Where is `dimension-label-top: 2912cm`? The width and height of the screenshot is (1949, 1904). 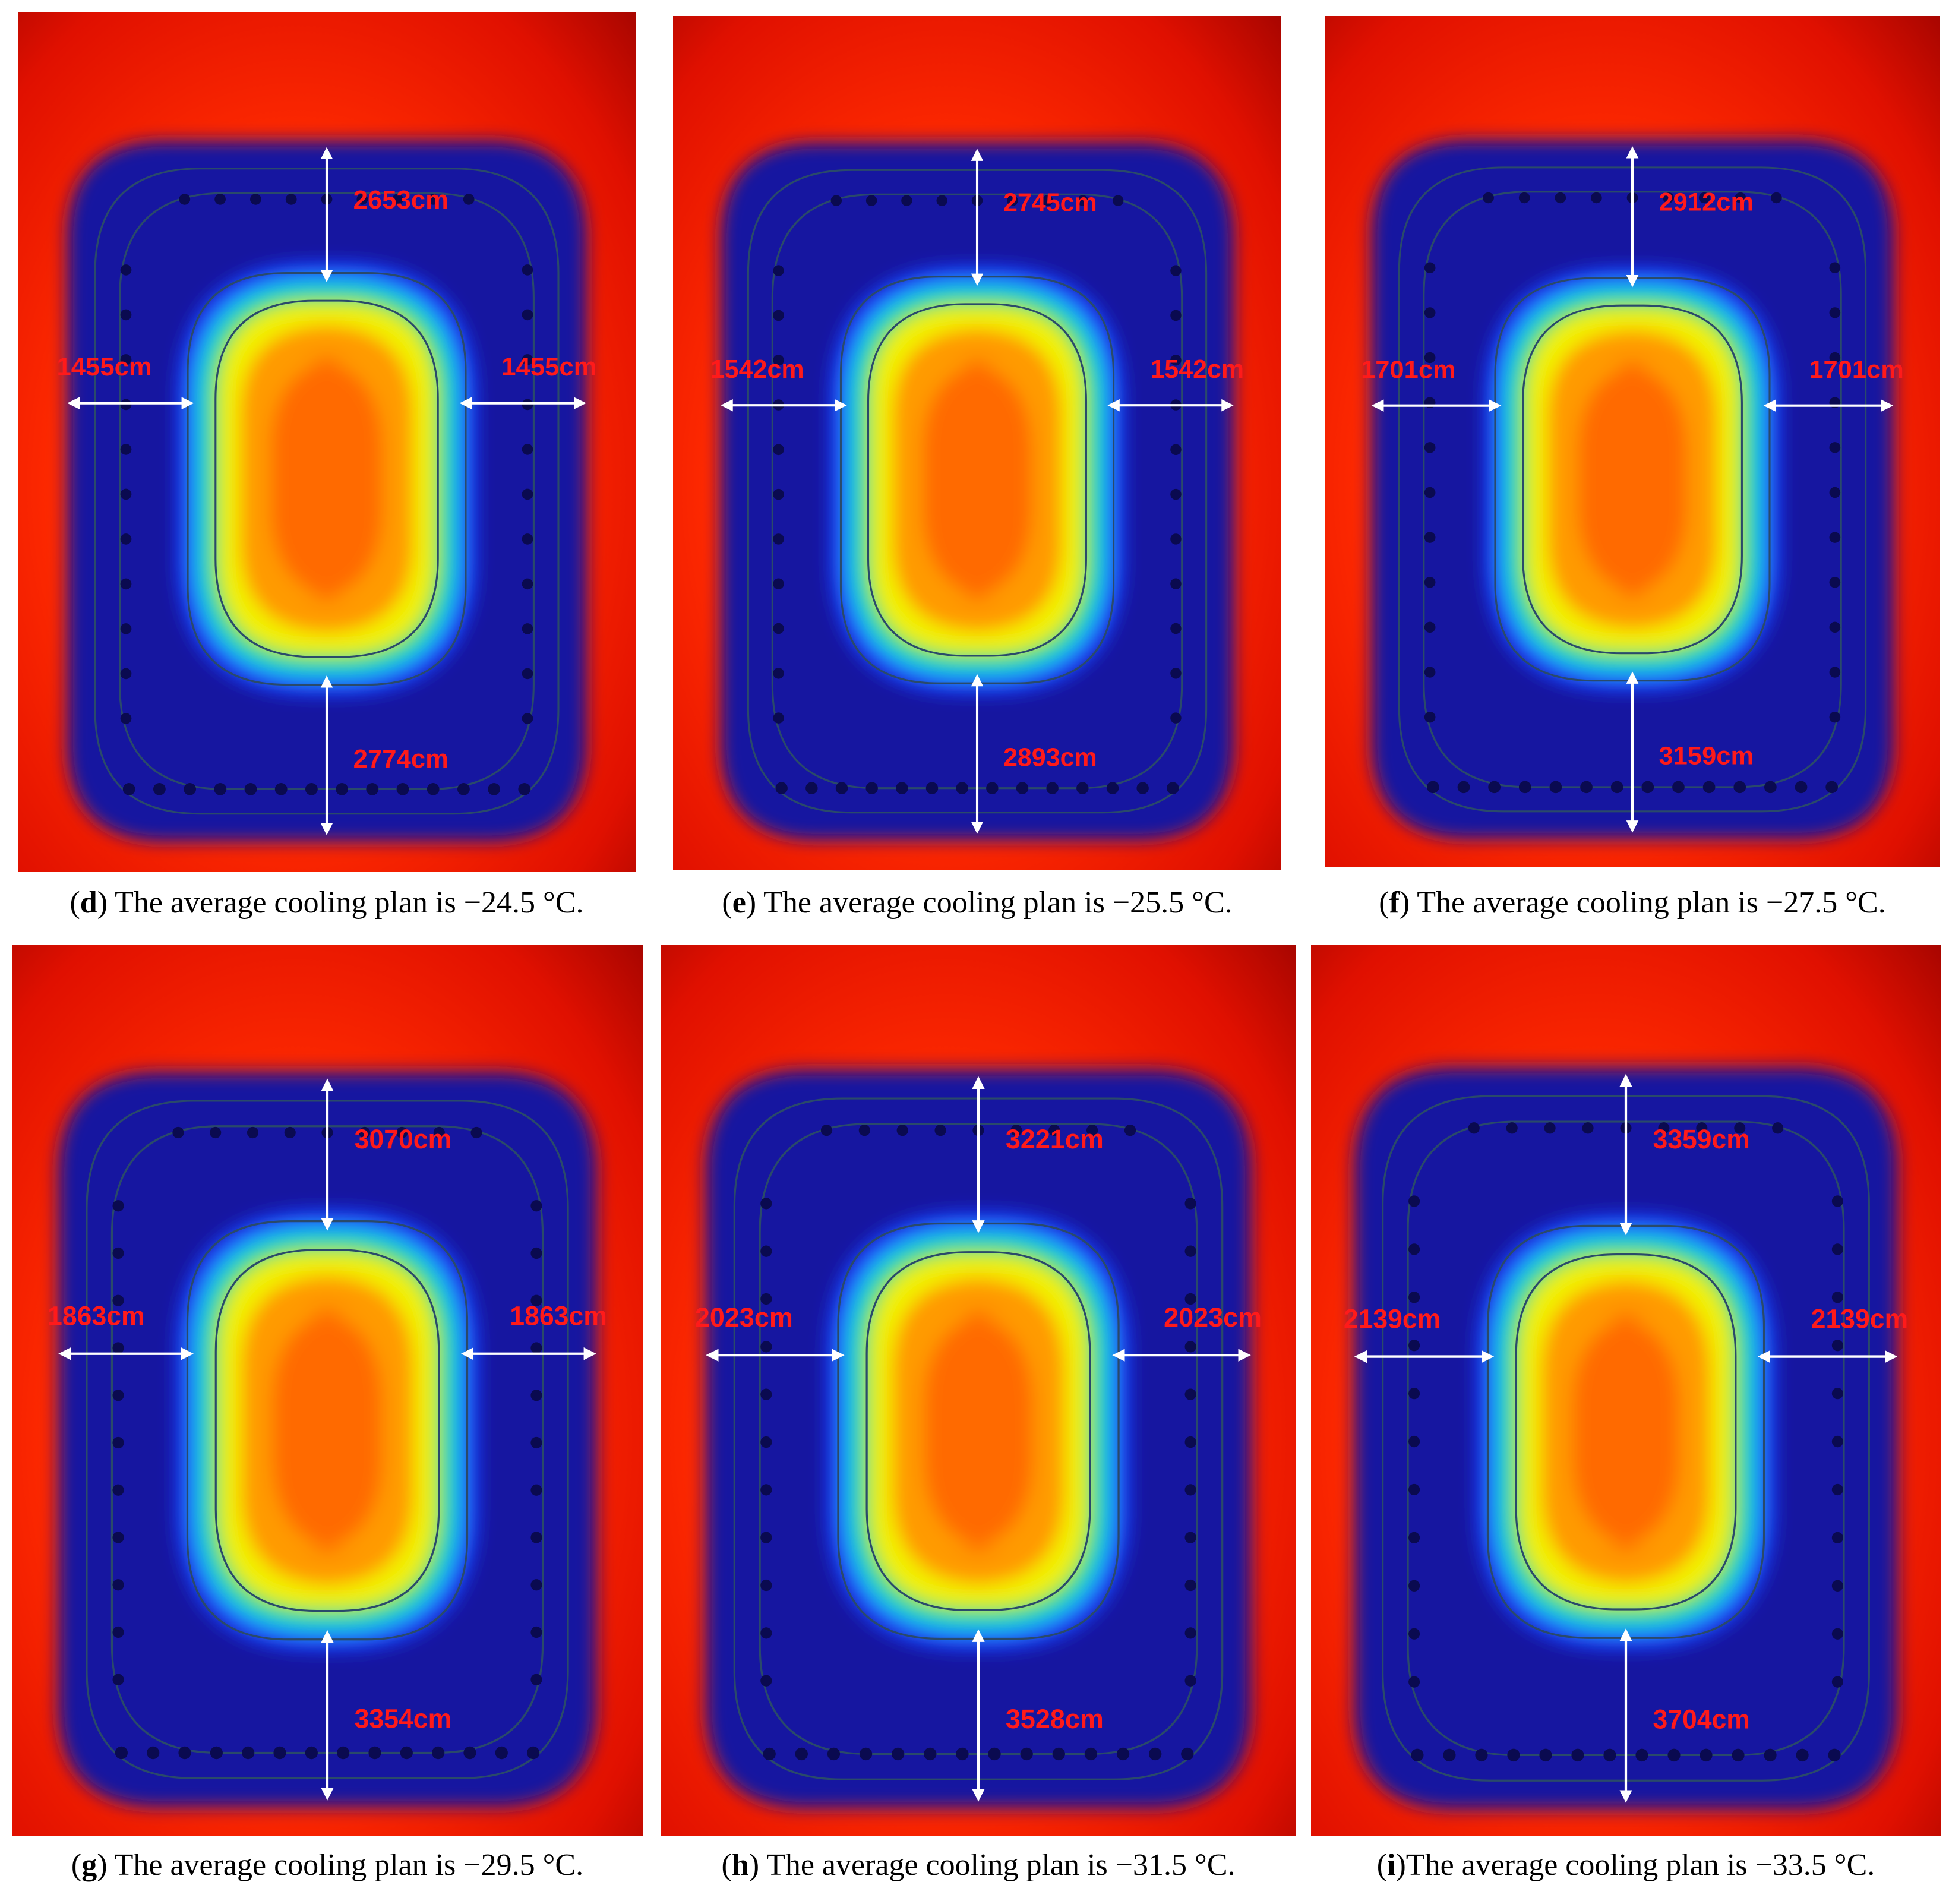
dimension-label-top: 2912cm is located at coordinates (1706, 202).